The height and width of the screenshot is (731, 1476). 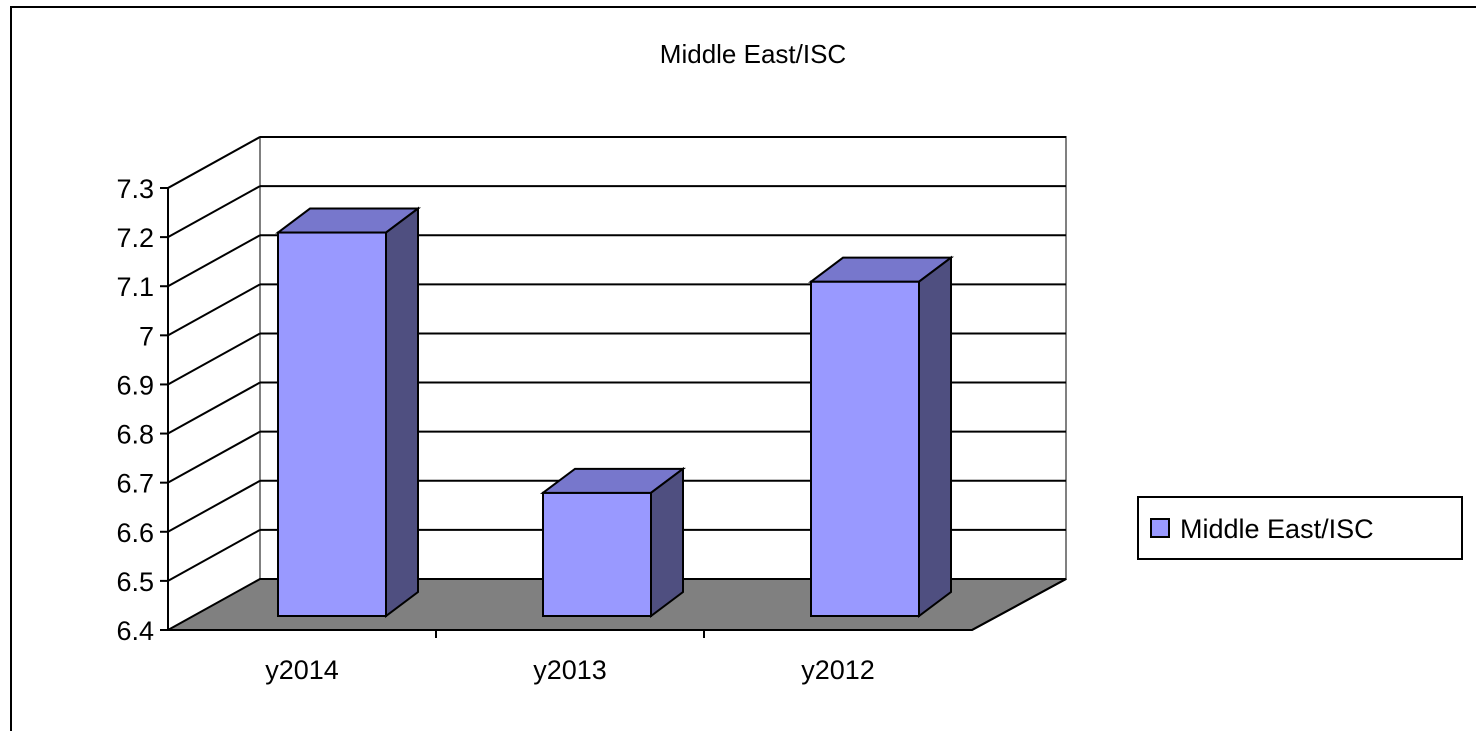 What do you see at coordinates (146, 336) in the screenshot?
I see `y-tick-label: 7` at bounding box center [146, 336].